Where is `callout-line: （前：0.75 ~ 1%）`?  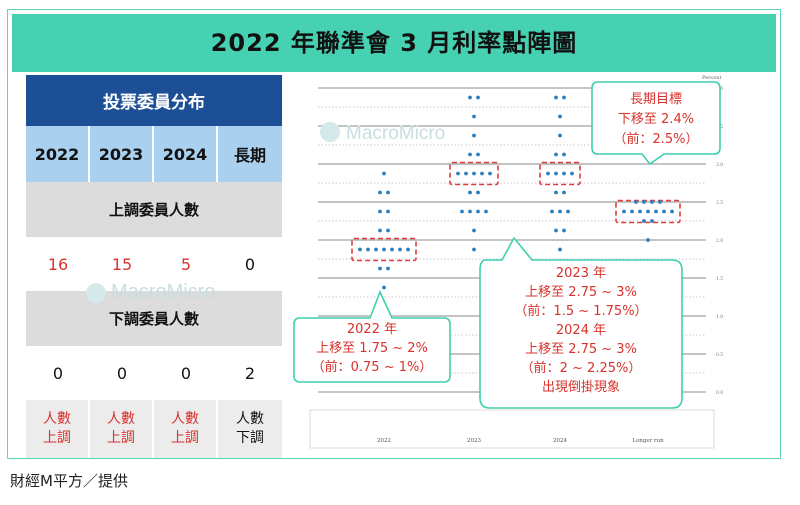 callout-line: （前：0.75 ~ 1%） is located at coordinates (372, 367).